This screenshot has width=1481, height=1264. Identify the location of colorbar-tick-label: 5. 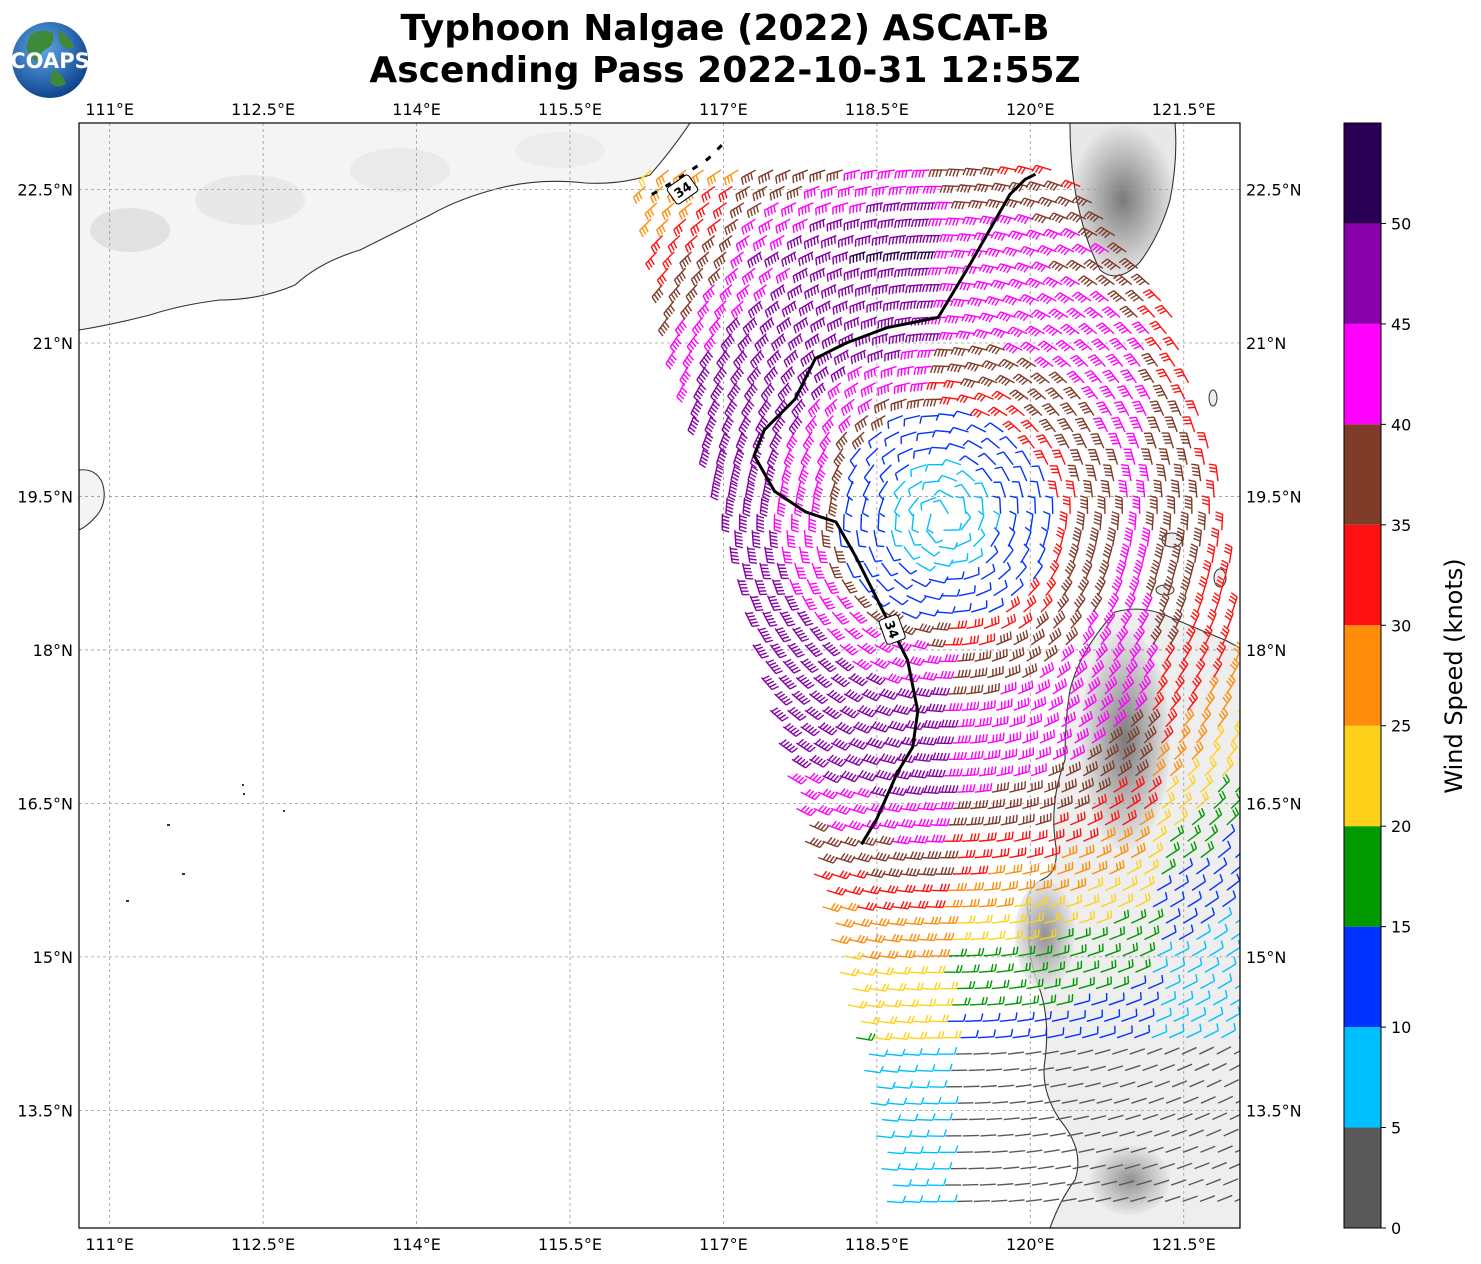
(1396, 1128).